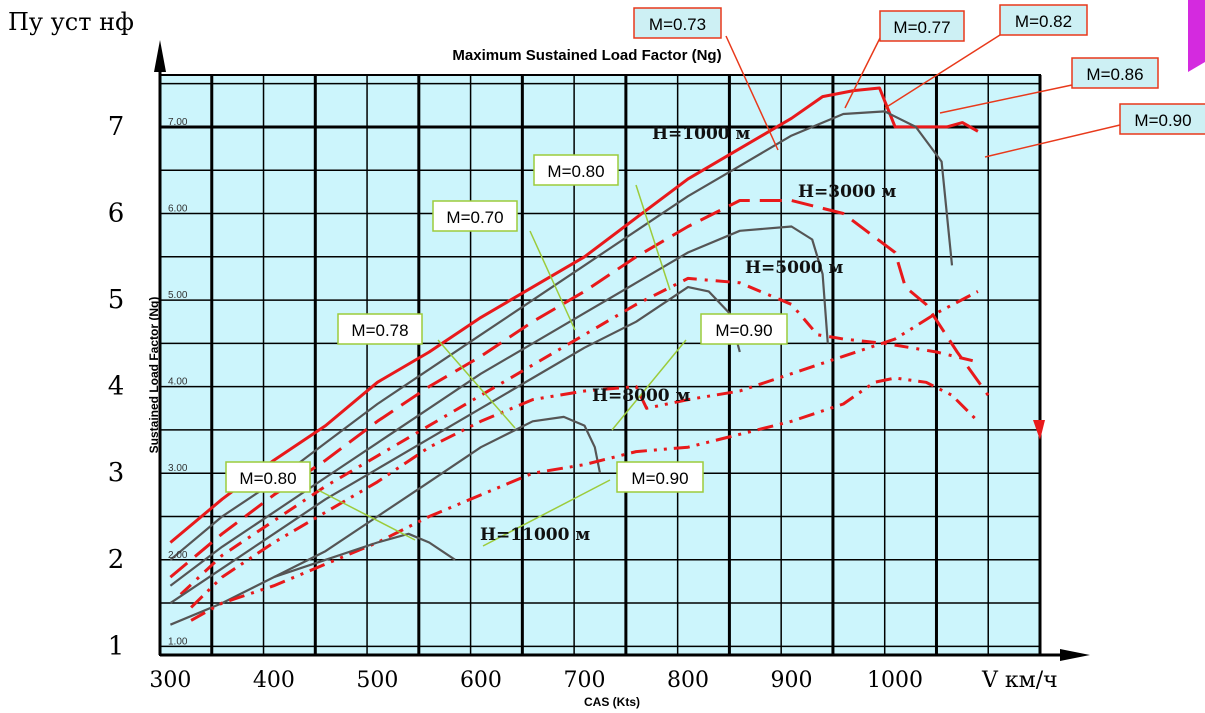 The image size is (1205, 713). Describe the element at coordinates (792, 680) in the screenshot. I see `x-tick-label: 900` at that location.